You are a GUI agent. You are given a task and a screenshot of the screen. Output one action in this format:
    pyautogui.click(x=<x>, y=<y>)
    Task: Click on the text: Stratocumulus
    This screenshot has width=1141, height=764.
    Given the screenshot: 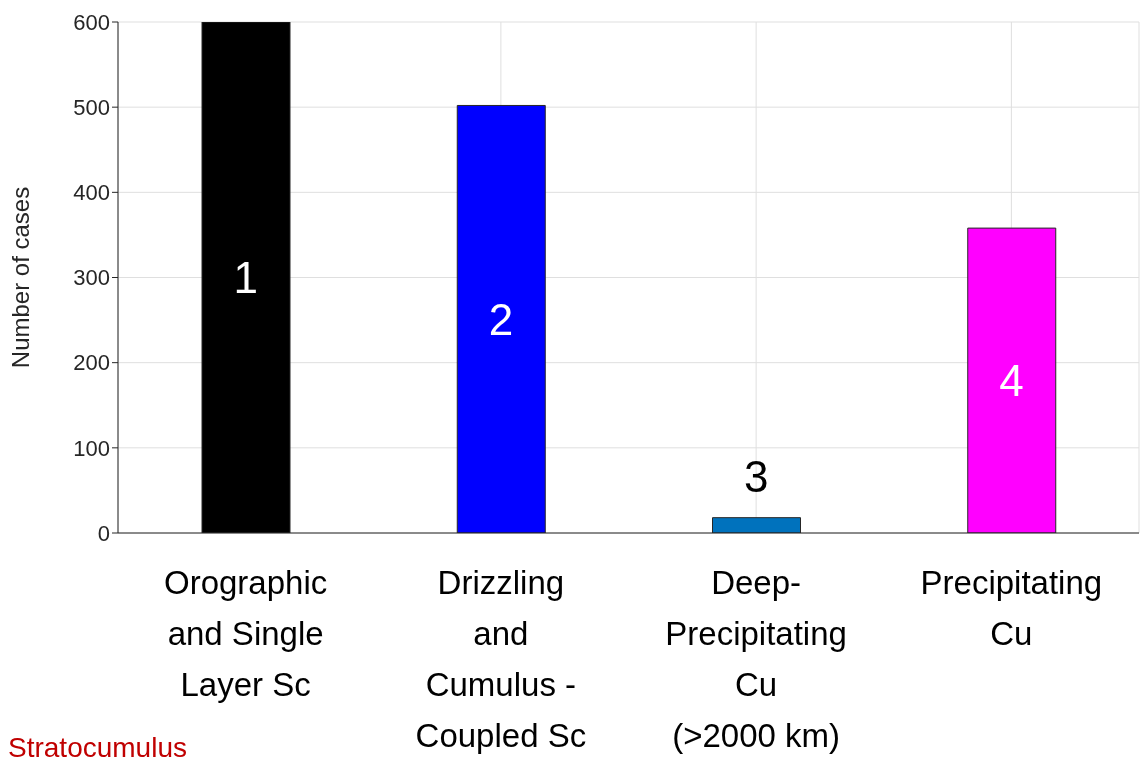 What is the action you would take?
    pyautogui.click(x=97, y=748)
    